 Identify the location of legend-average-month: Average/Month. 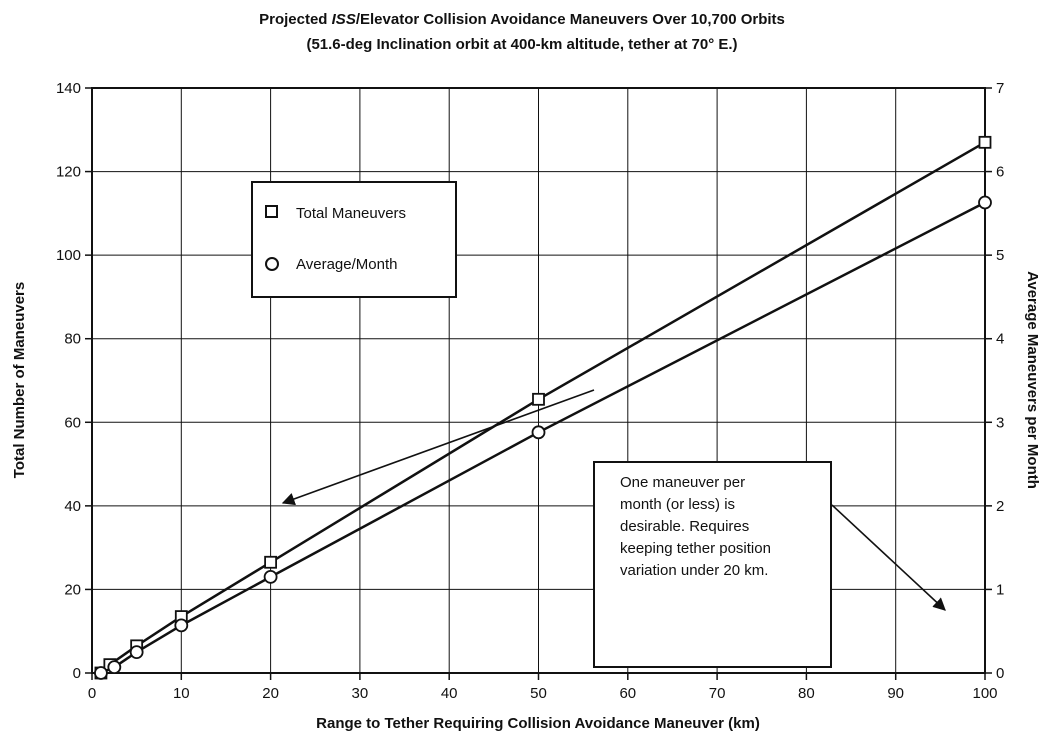
(346, 264).